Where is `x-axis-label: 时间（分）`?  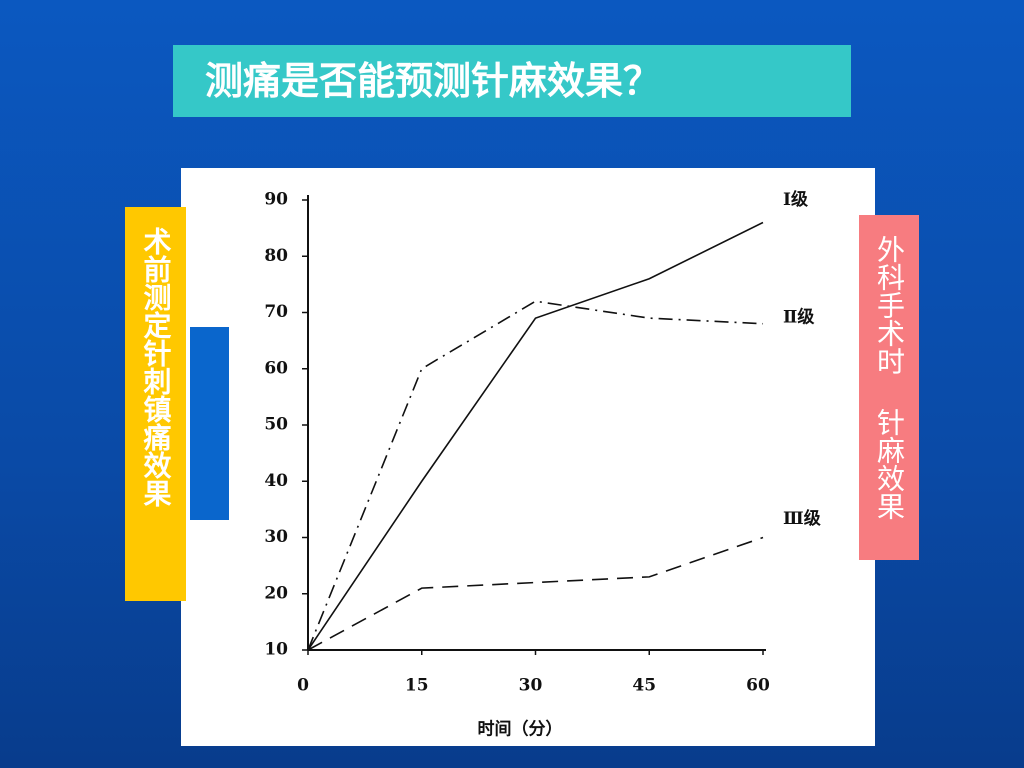
x-axis-label: 时间（分） is located at coordinates (520, 729).